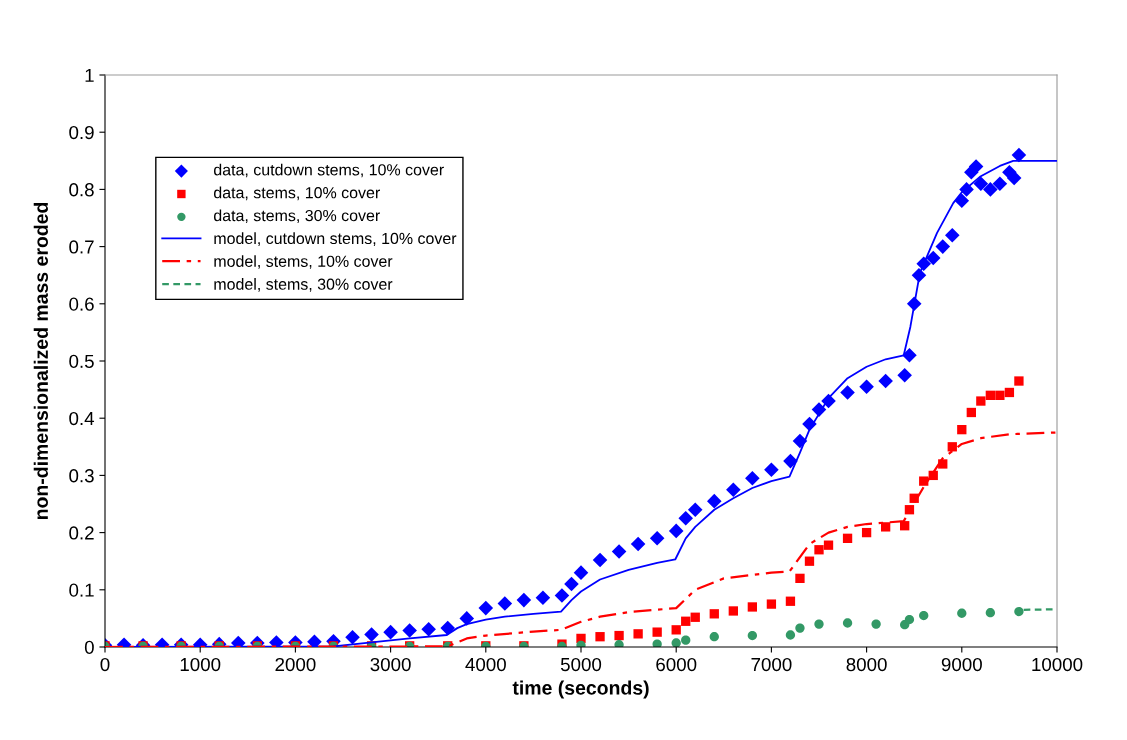 Image resolution: width=1127 pixels, height=740 pixels. Describe the element at coordinates (81, 590) in the screenshot. I see `y-tick-label: 0.1` at that location.